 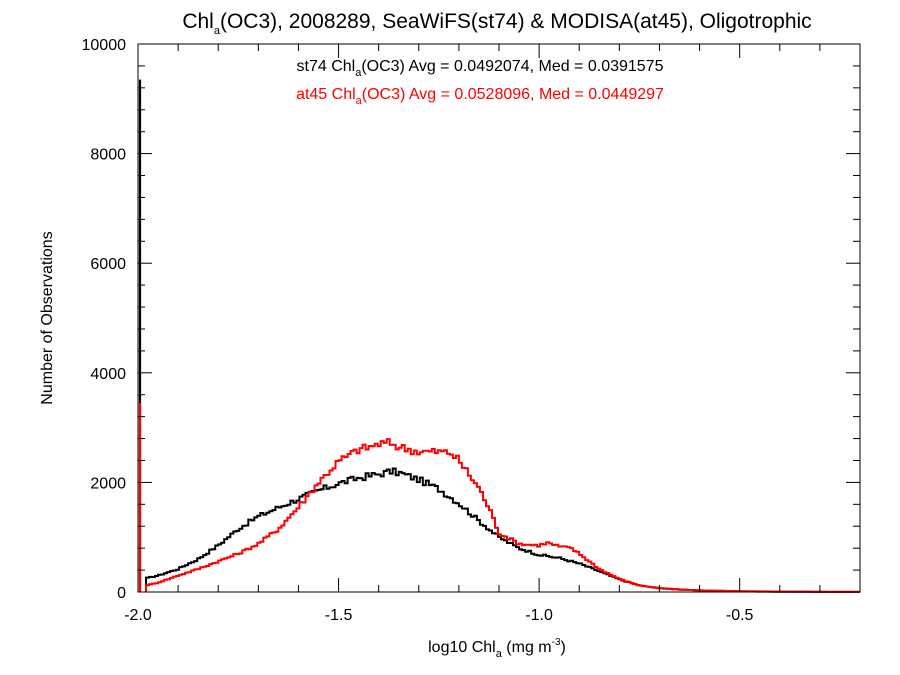 I want to click on x-tick-label: -0.5, so click(x=740, y=615).